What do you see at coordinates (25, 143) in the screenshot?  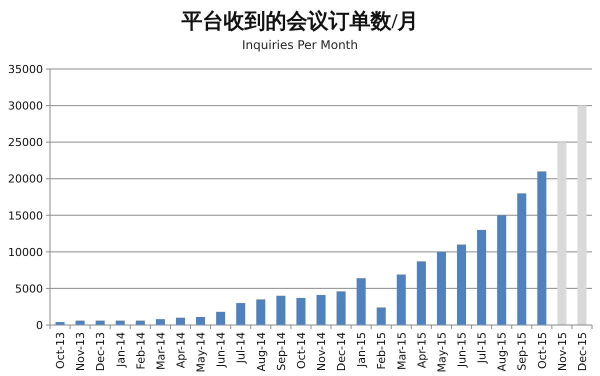 I see `y-tick-label: 25000` at bounding box center [25, 143].